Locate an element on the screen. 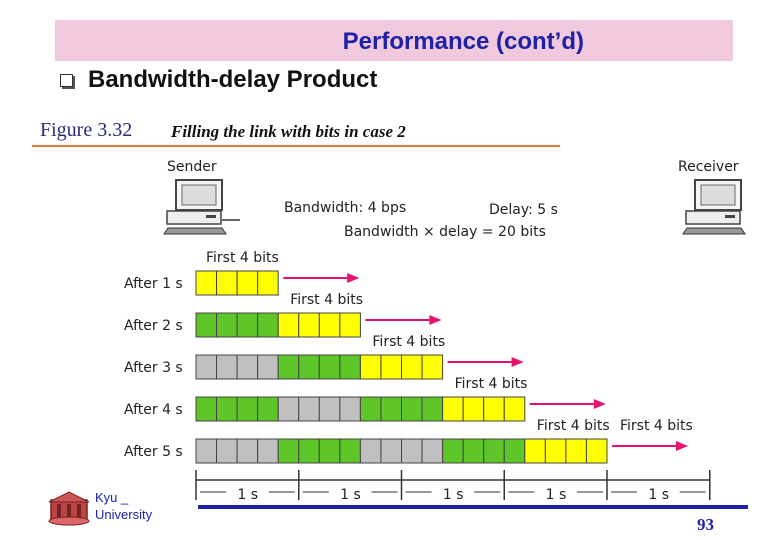 Image resolution: width=780 pixels, height=540 pixels. receiver-label: Receiver is located at coordinates (708, 167).